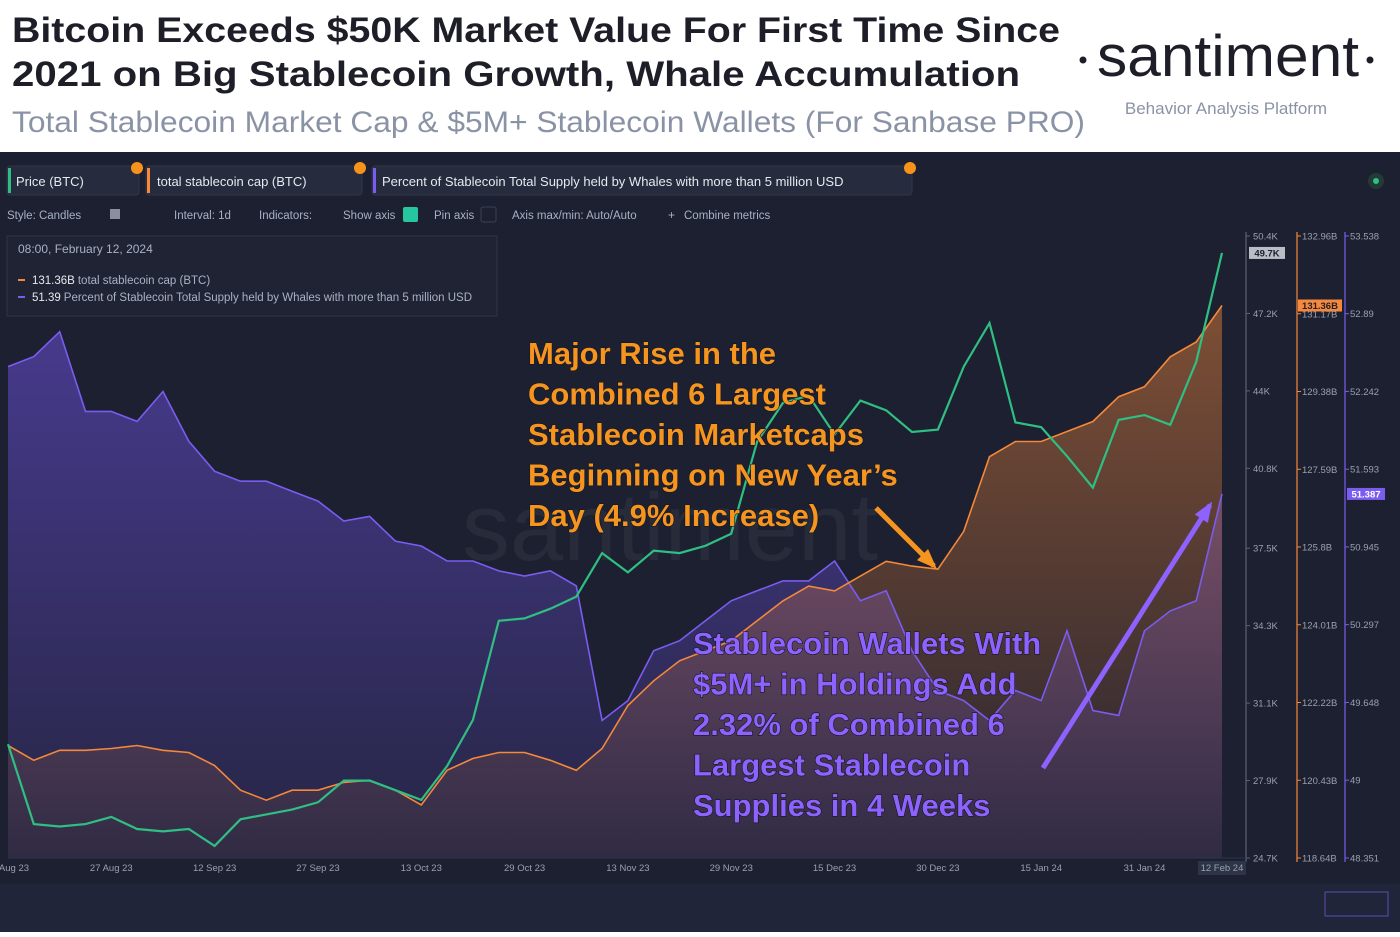  I want to click on watermark: santiment, so click(670, 527).